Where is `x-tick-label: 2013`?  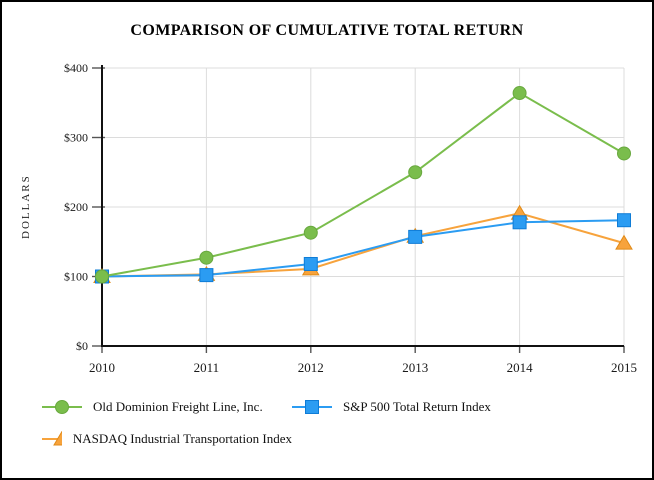 x-tick-label: 2013 is located at coordinates (415, 367).